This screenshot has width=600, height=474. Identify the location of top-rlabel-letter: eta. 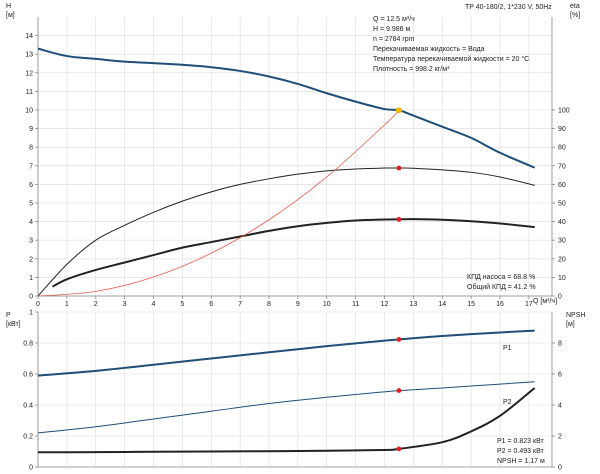
(575, 6).